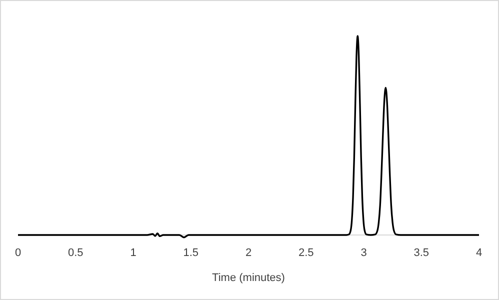  I want to click on x-tick-label: 4, so click(479, 253).